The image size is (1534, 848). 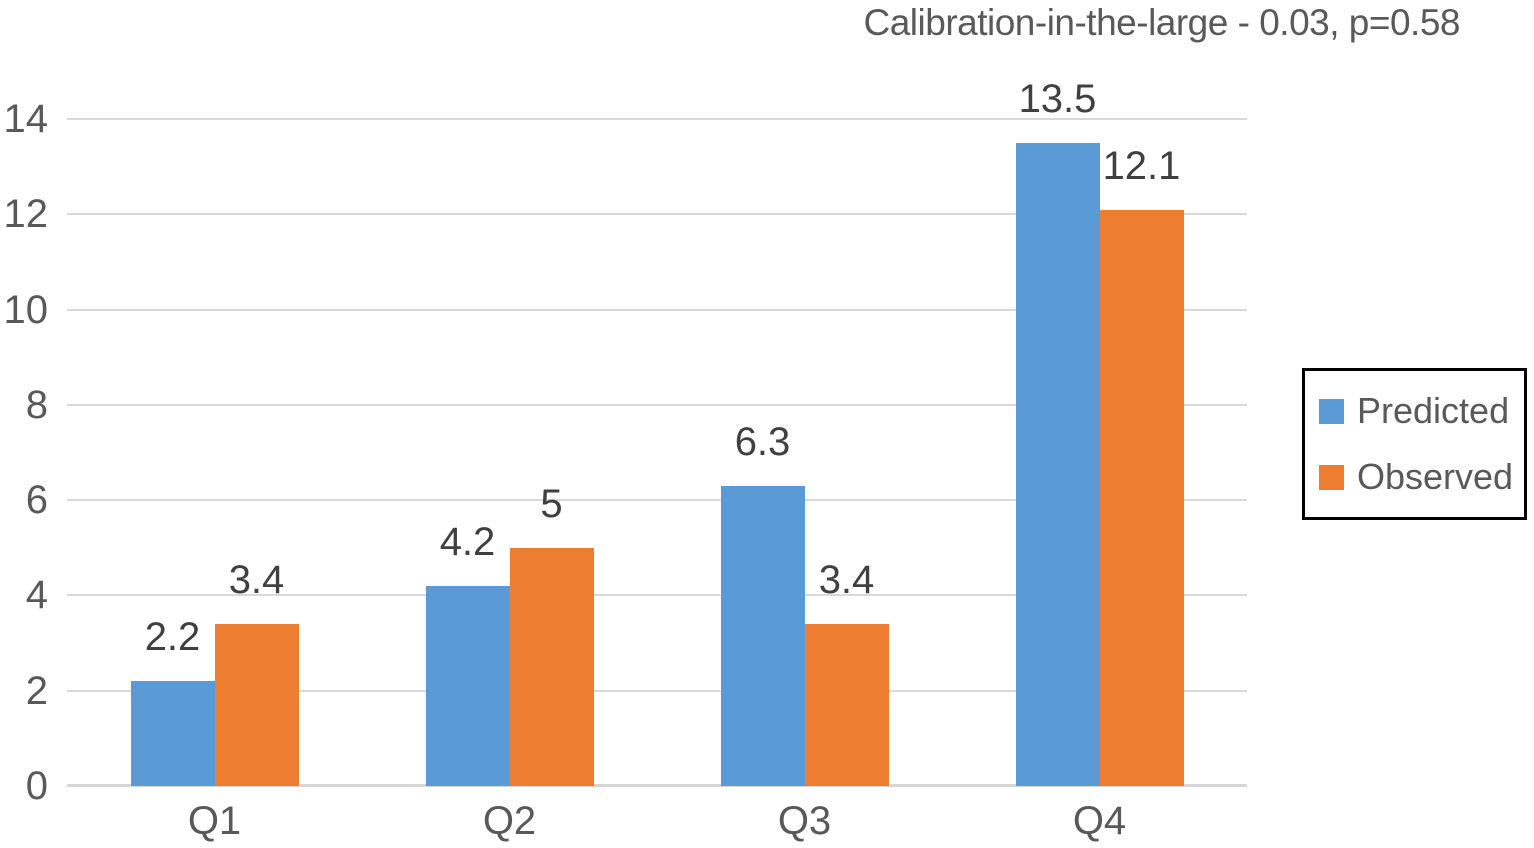 I want to click on bar-predicted-q3, so click(x=762, y=635).